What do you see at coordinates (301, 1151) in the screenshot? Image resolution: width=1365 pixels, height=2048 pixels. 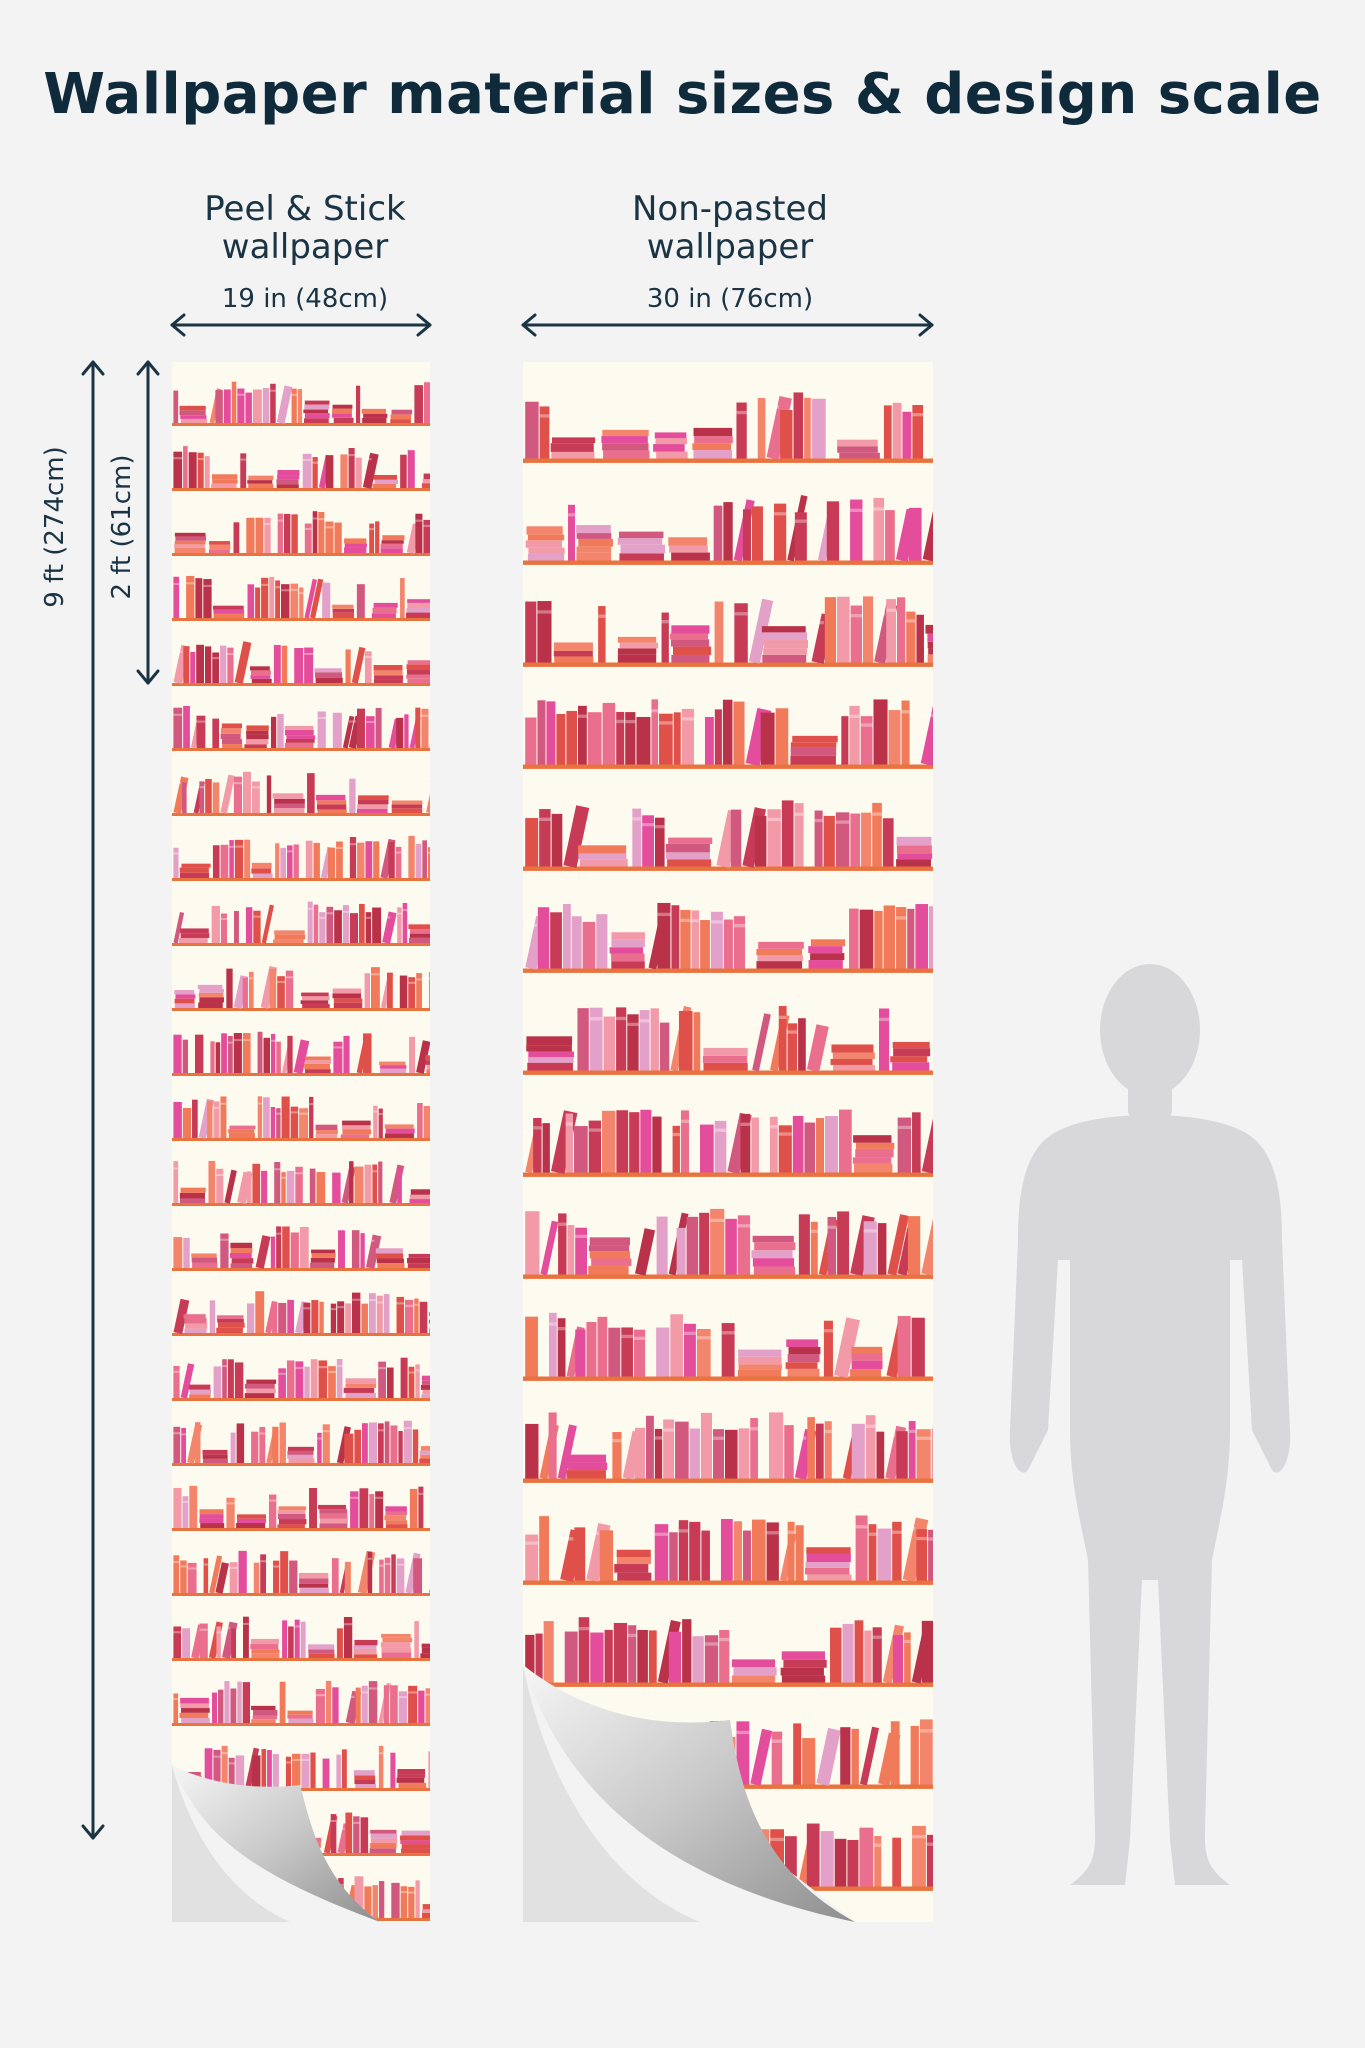 I see `bookshelf-pattern-small` at bounding box center [301, 1151].